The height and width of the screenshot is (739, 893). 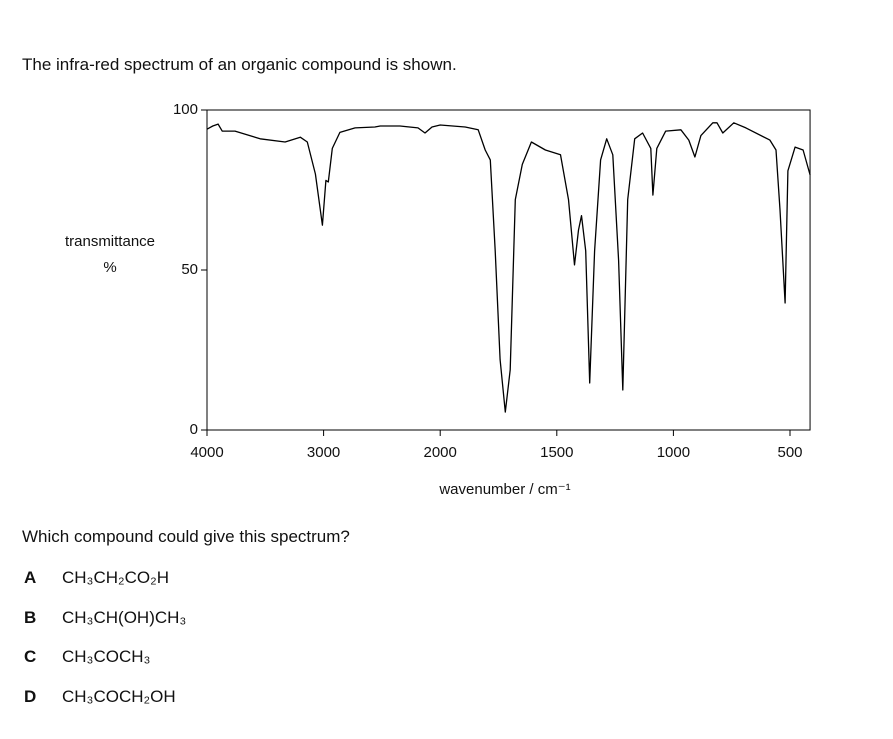 What do you see at coordinates (504, 489) in the screenshot?
I see `x-label: wavenumber / cm⁻¹` at bounding box center [504, 489].